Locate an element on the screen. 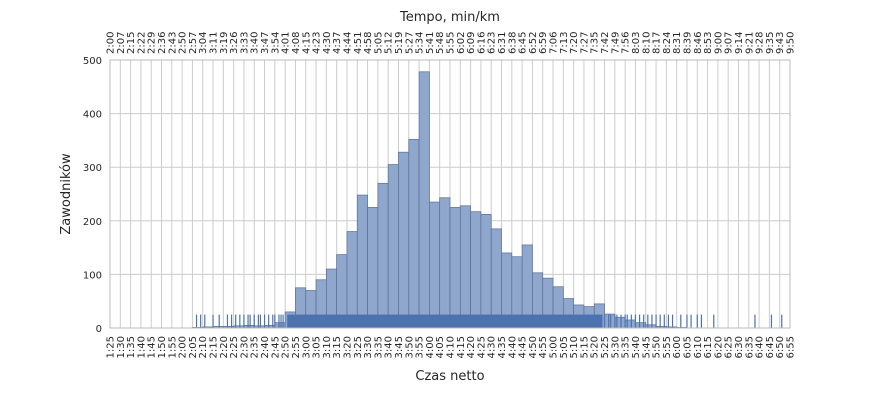  x2-tick-label: 9:21 is located at coordinates (749, 43).